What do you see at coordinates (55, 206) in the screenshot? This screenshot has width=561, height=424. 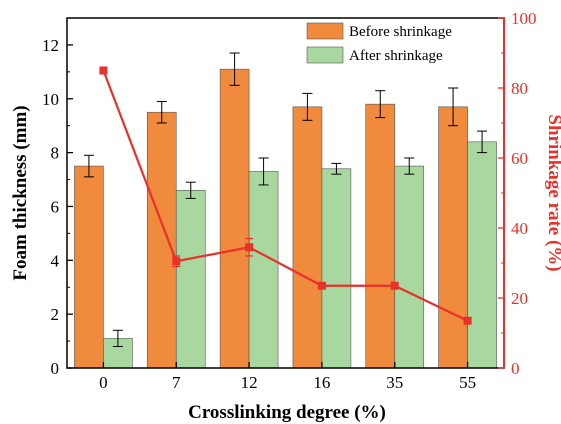 I see `y-tick-label-6: 6` at bounding box center [55, 206].